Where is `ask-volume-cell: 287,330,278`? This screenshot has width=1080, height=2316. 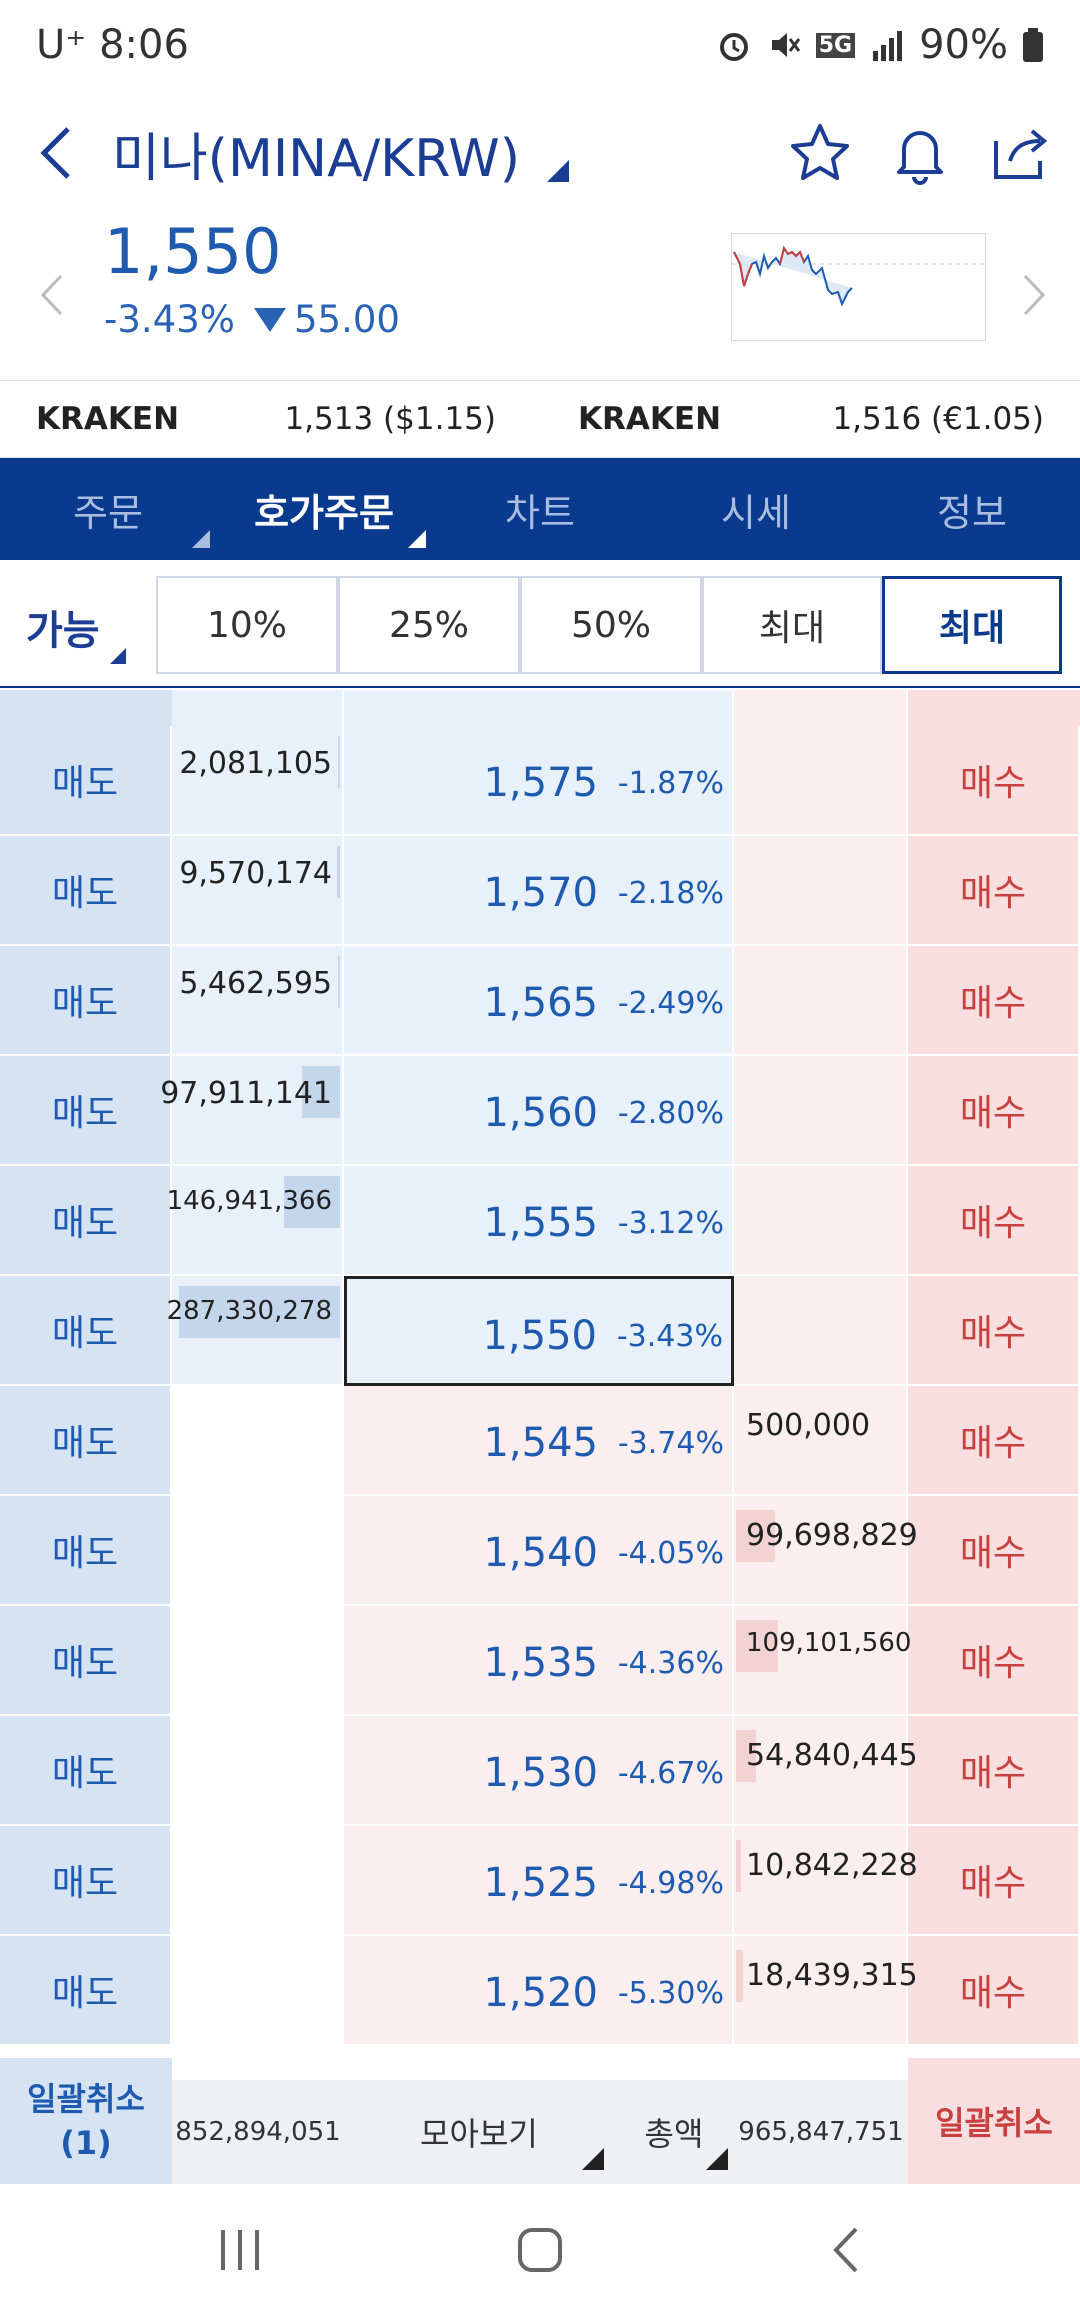
ask-volume-cell: 287,330,278 is located at coordinates (255, 1331).